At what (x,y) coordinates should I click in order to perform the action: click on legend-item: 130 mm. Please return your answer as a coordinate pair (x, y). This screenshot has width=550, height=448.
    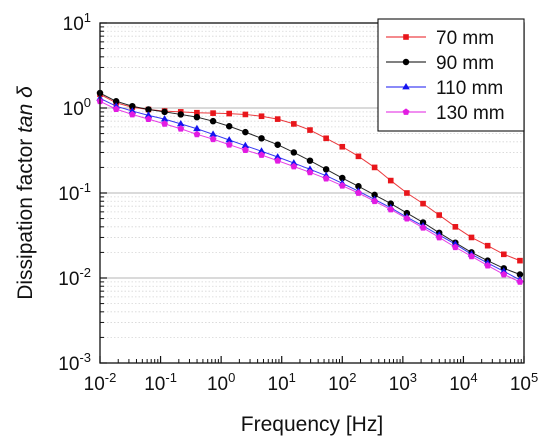
    Looking at the image, I should click on (445, 113).